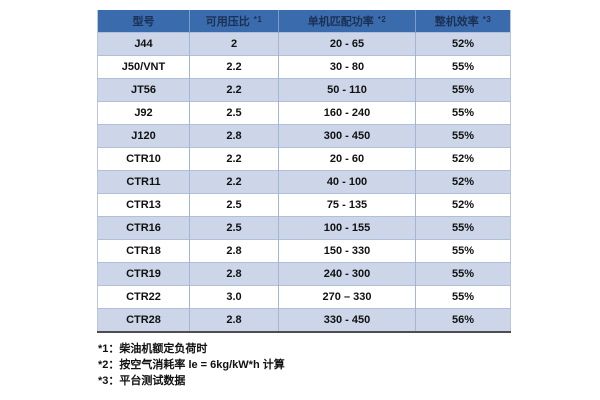  Describe the element at coordinates (347, 274) in the screenshot. I see `table-cell: 240 - 300` at that location.